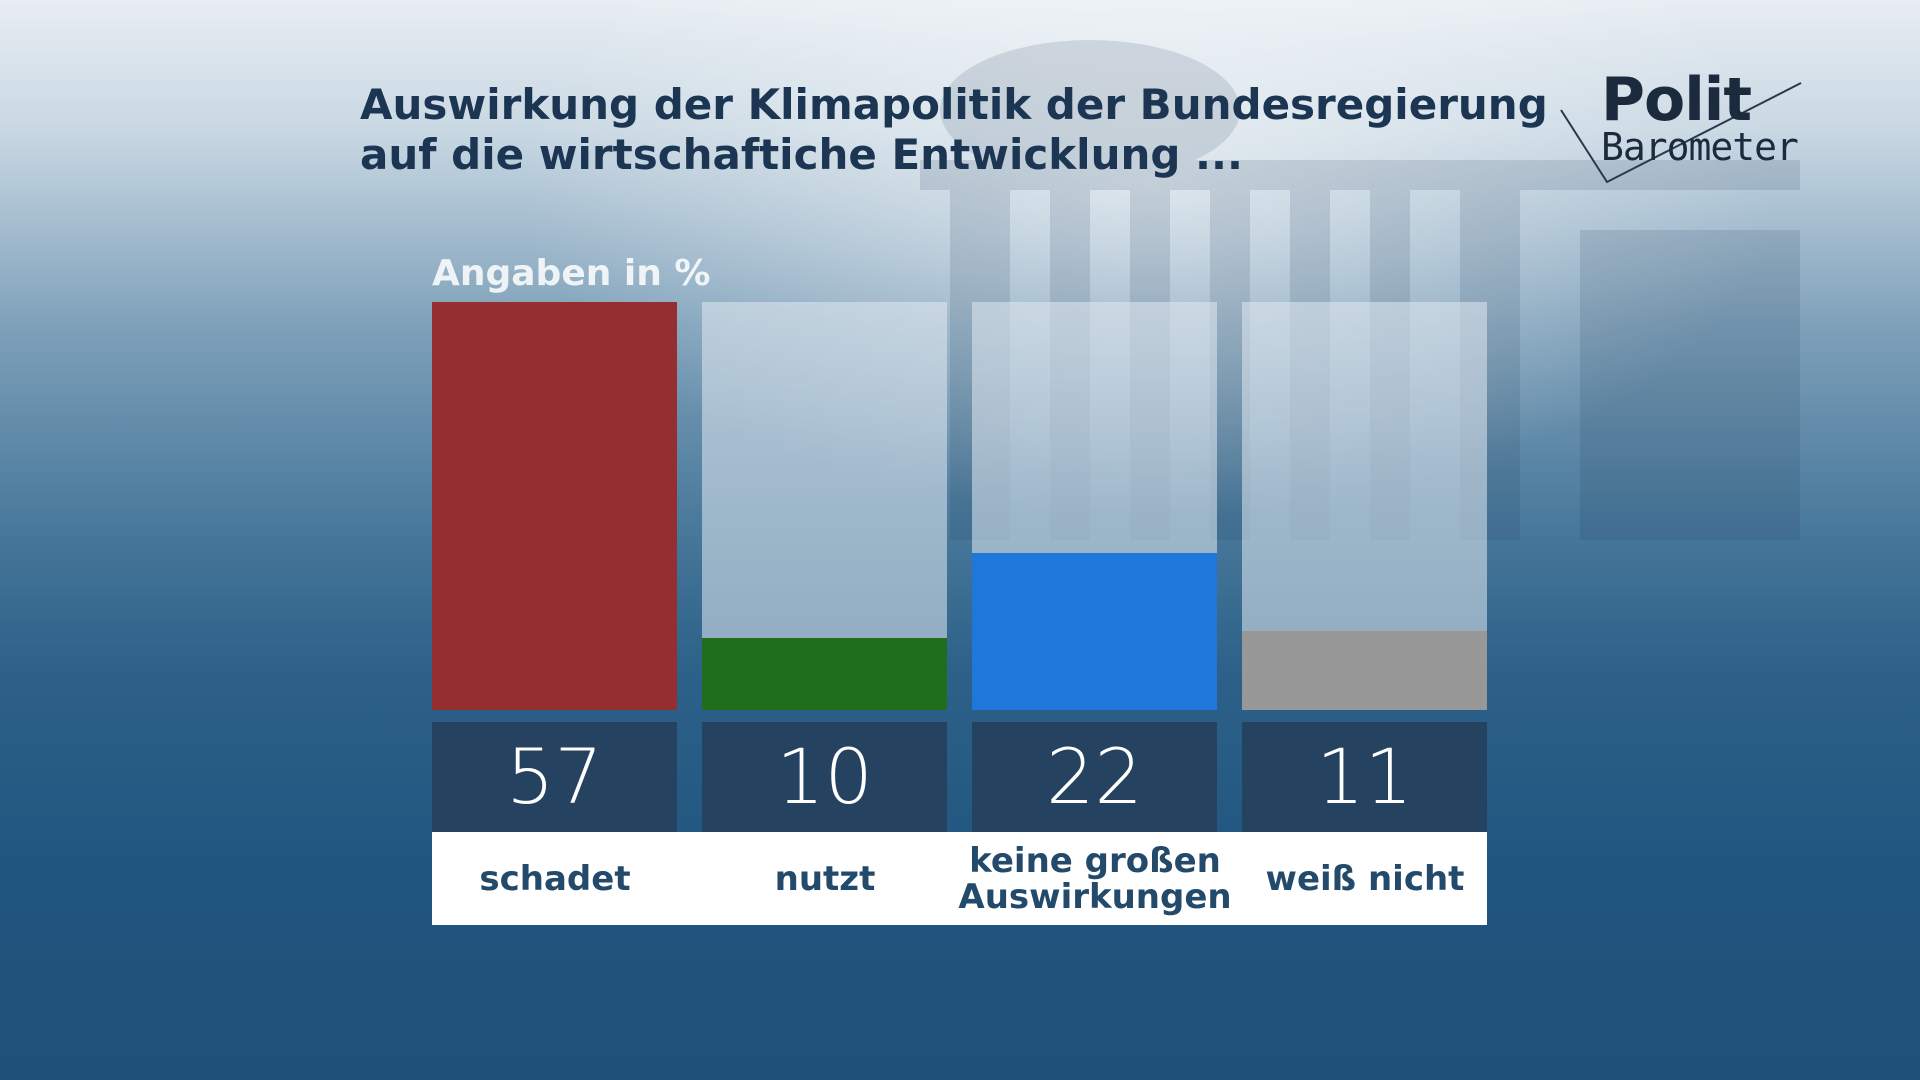 This screenshot has height=1080, width=1920. Describe the element at coordinates (1364, 777) in the screenshot. I see `data-label: 11` at that location.